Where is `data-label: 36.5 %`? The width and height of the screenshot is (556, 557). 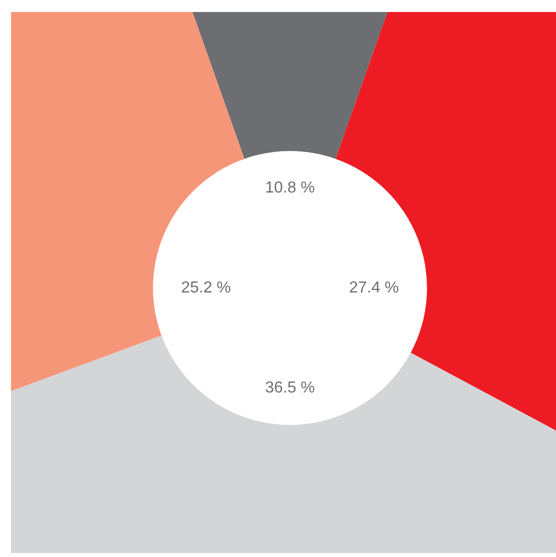 data-label: 36.5 % is located at coordinates (290, 387).